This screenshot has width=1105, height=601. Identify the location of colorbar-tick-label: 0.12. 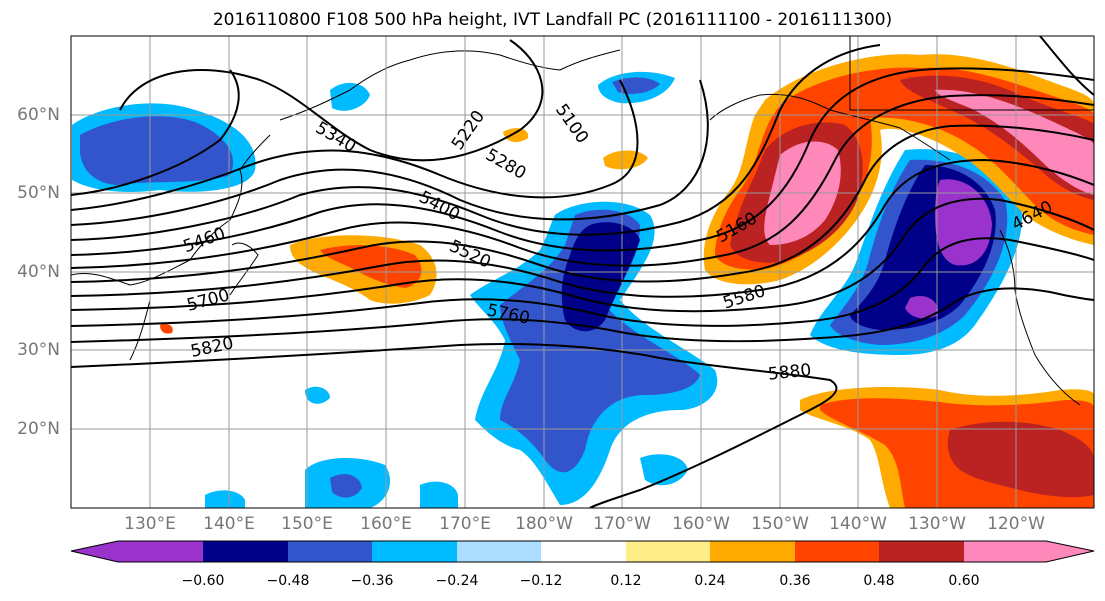
(626, 581).